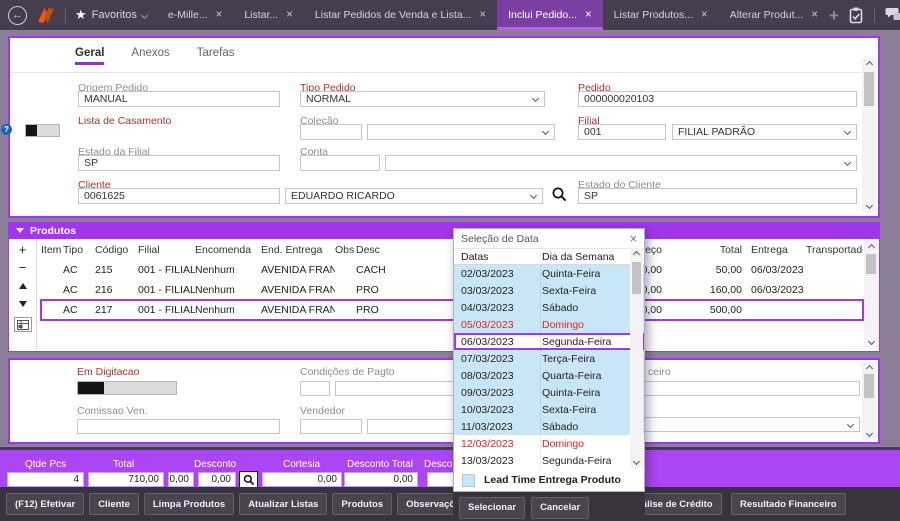 This screenshot has width=900, height=521. Describe the element at coordinates (444, 230) in the screenshot. I see `products-section-header: Produtos` at that location.